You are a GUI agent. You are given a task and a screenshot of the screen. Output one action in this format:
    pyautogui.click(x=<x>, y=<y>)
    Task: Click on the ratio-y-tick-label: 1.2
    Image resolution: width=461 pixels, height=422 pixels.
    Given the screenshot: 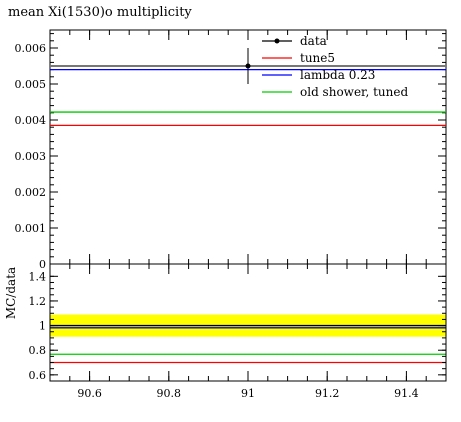 What is the action you would take?
    pyautogui.click(x=38, y=301)
    